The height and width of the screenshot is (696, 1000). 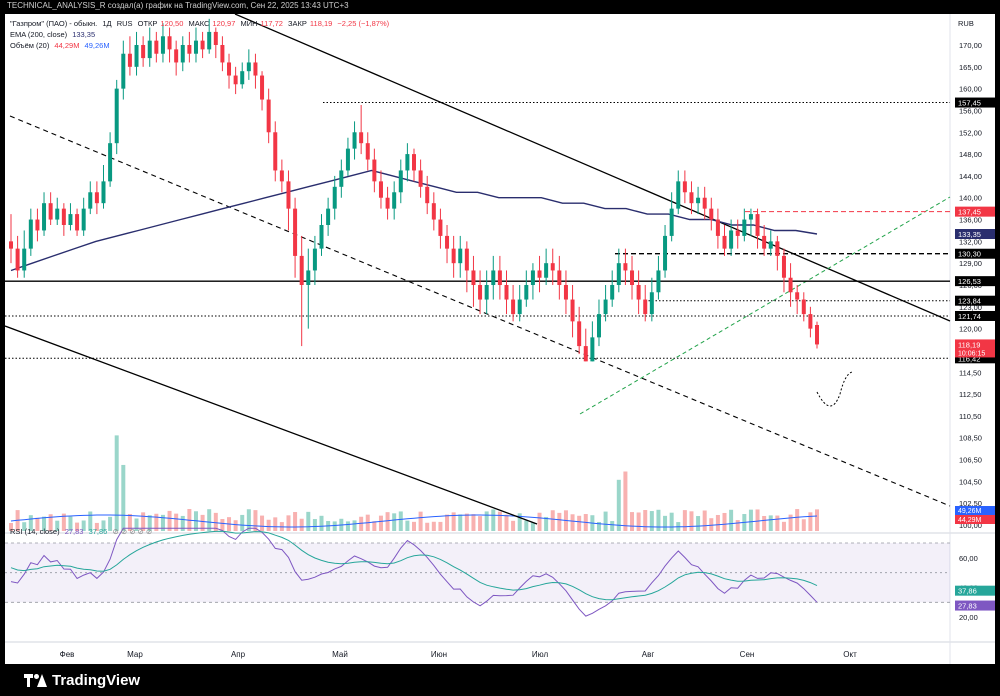 I want to click on level-tag: 123,84, so click(x=975, y=300).